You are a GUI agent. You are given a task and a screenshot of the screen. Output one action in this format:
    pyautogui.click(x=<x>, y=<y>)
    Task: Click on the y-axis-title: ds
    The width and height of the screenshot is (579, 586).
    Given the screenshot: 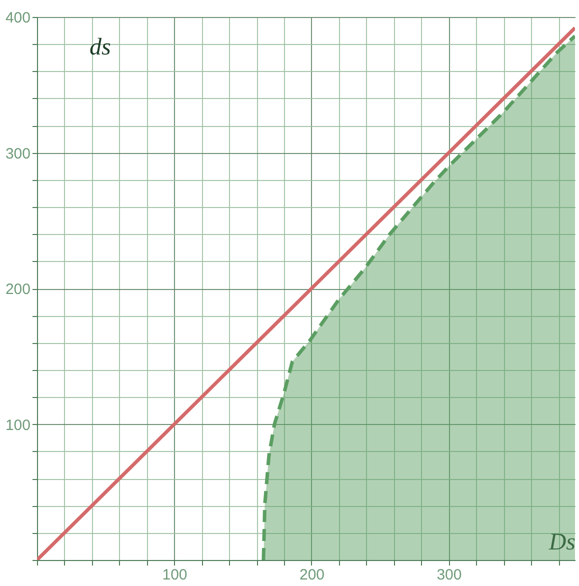 What is the action you would take?
    pyautogui.click(x=100, y=47)
    